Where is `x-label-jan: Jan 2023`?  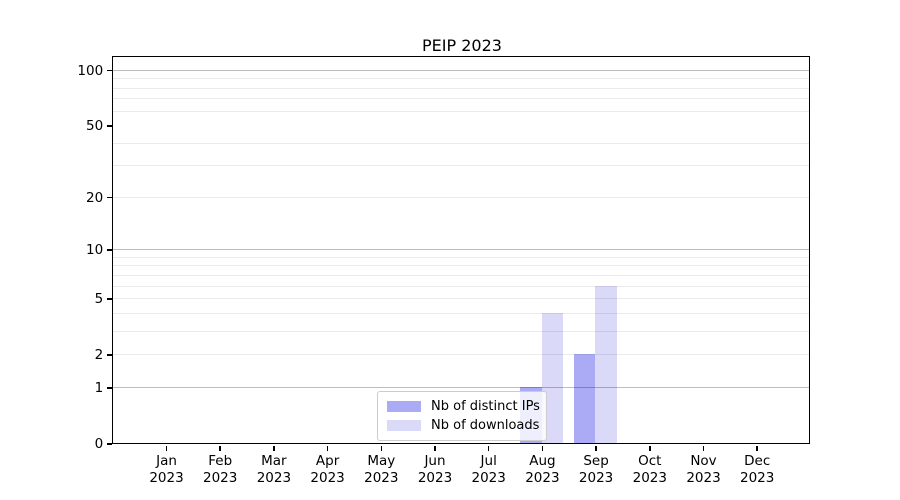
x-label-jan: Jan 2023 is located at coordinates (166, 469).